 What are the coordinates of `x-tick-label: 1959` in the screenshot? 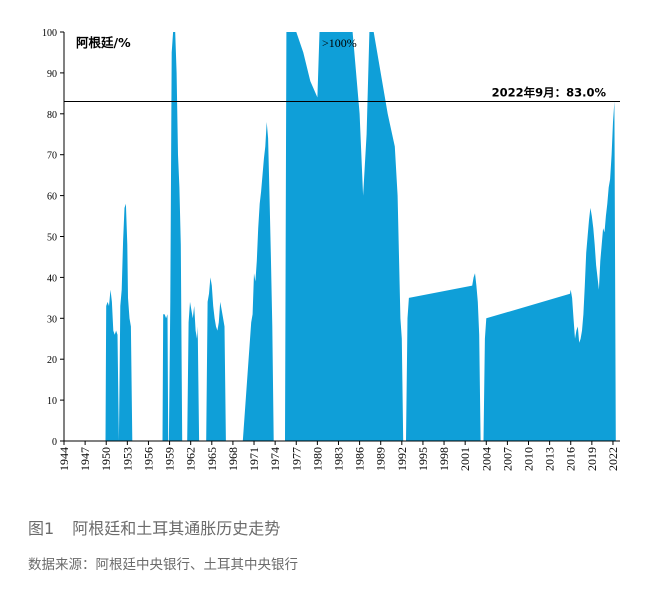 It's located at (170, 459).